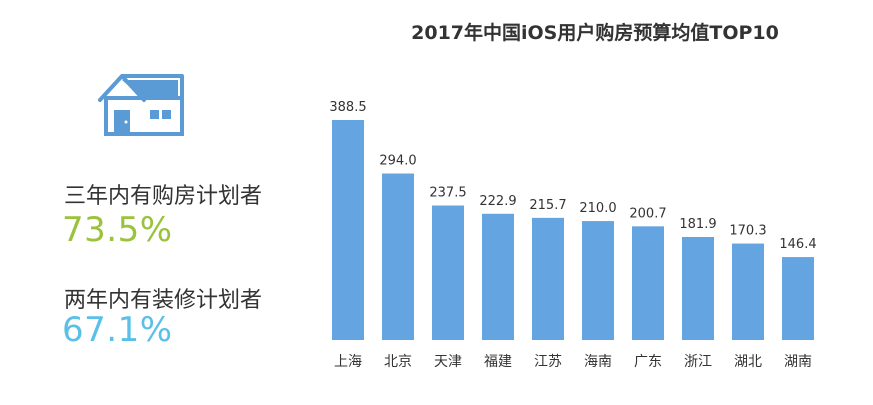  What do you see at coordinates (347, 107) in the screenshot?
I see `data-label: 388.5` at bounding box center [347, 107].